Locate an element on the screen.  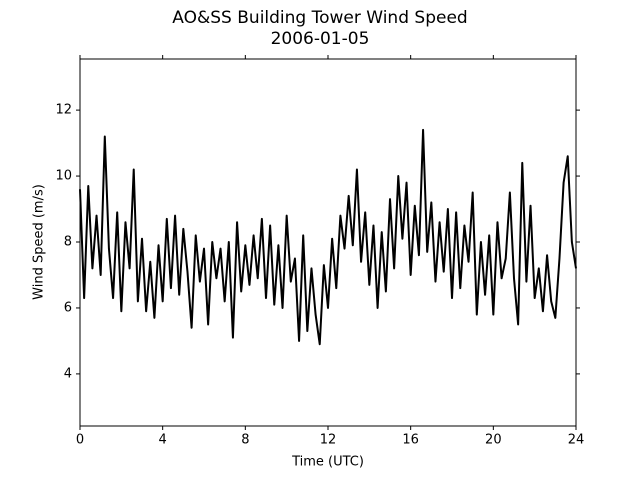
y-tick-label: 8 is located at coordinates (68, 242).